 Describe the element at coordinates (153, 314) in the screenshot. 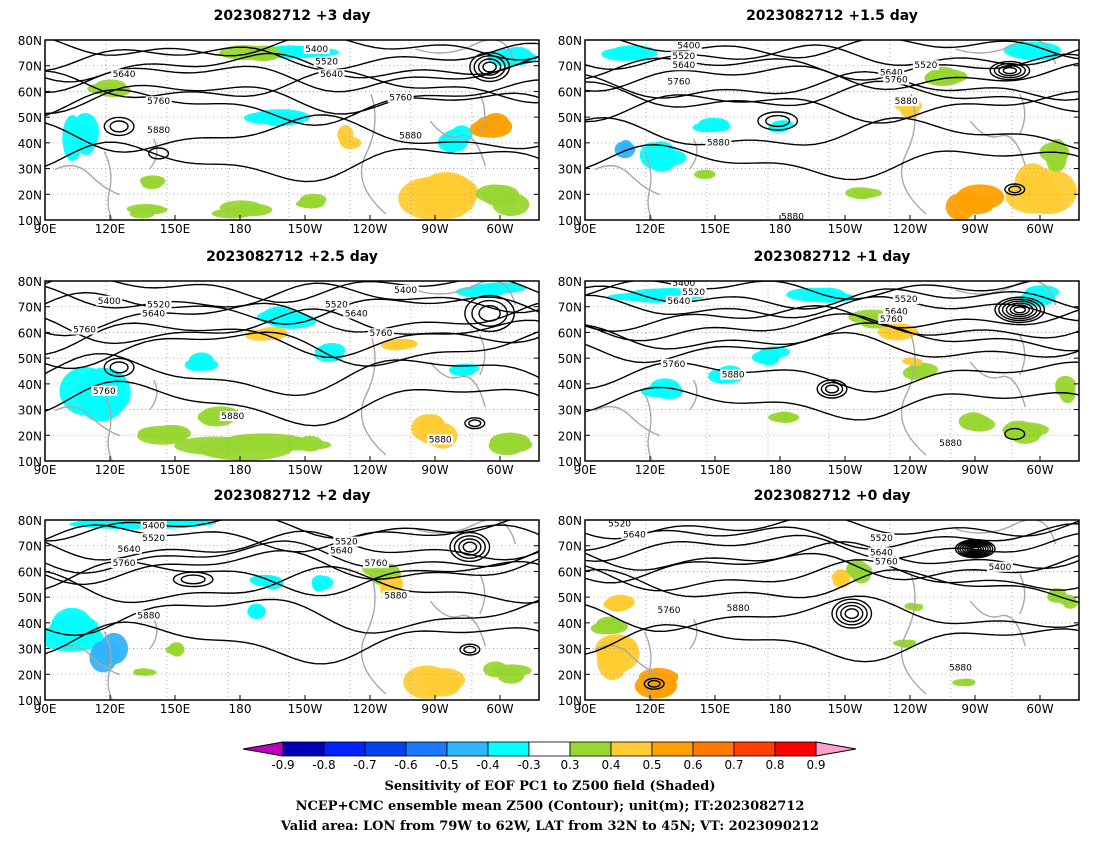

I see `contour-label: 5640` at that location.